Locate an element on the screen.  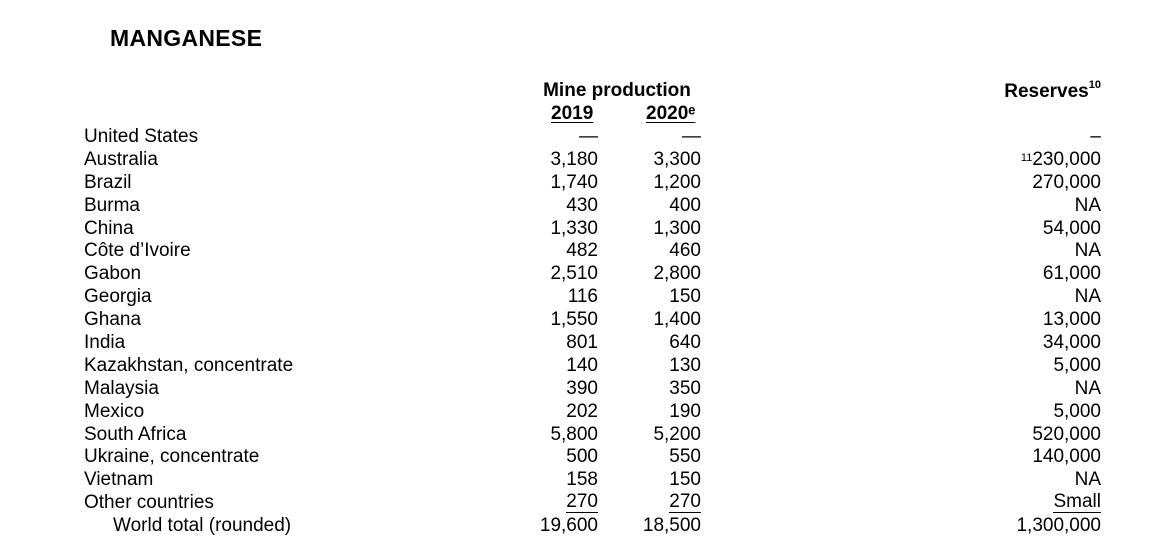
table-row: Ukraine, concentrate 500 550 140,000 is located at coordinates (587, 457).